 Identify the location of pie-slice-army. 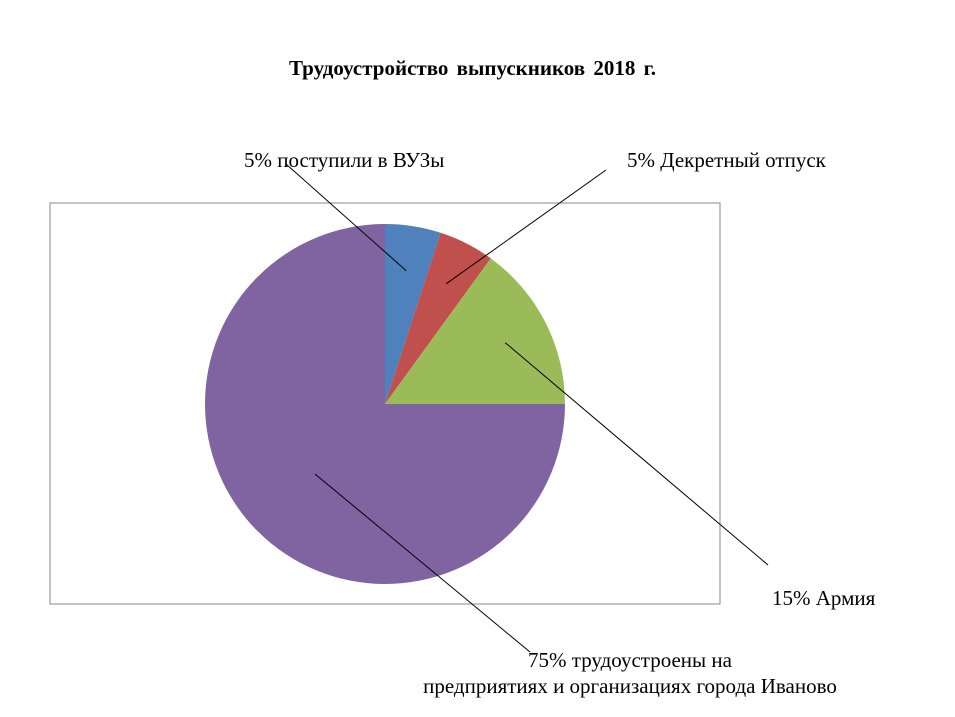
(475, 331).